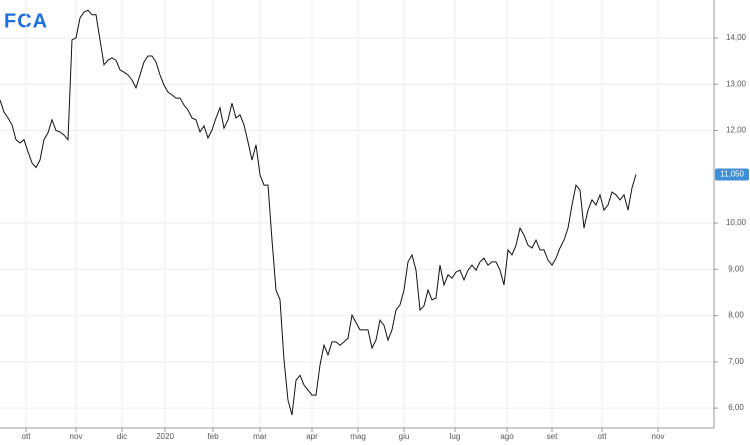 This screenshot has width=750, height=445. I want to click on x-tick-label: apr, so click(312, 436).